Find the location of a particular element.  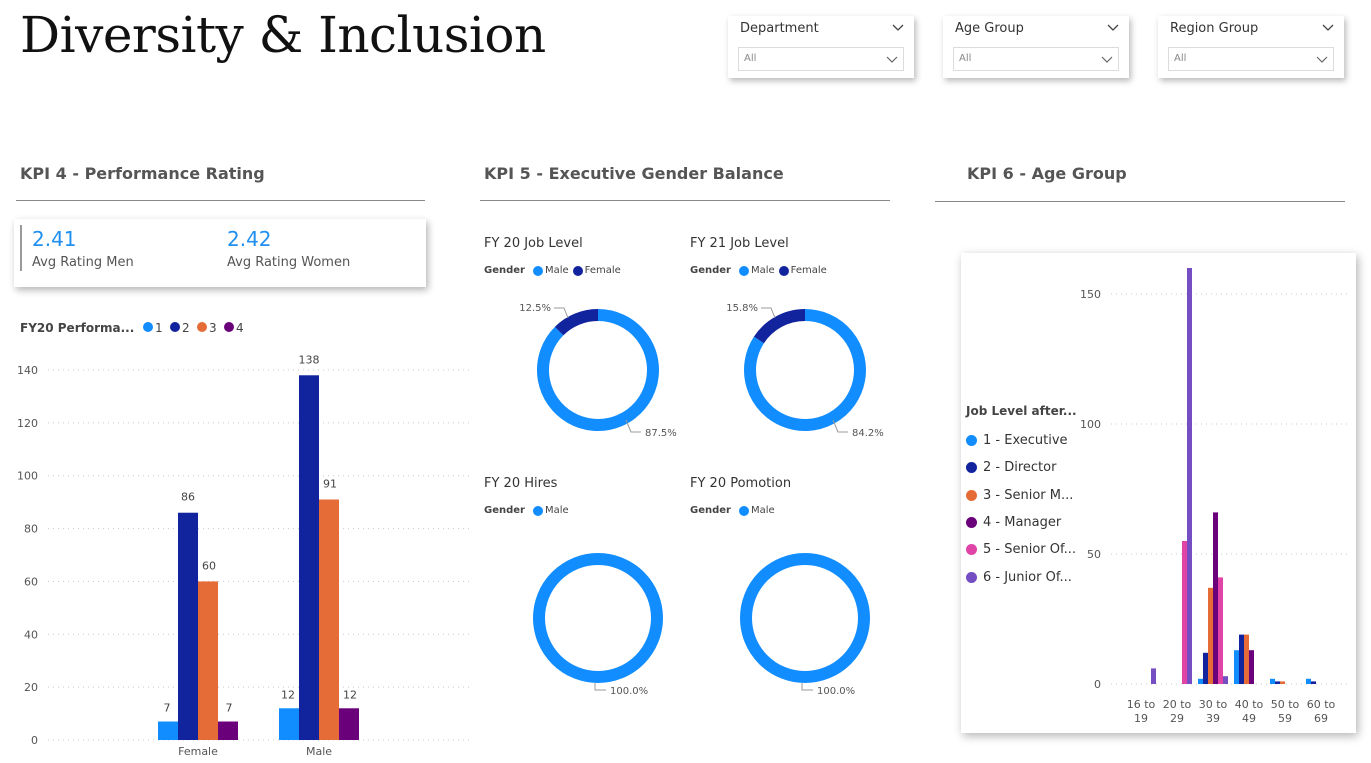

x-tick-label: 69 is located at coordinates (1321, 718).